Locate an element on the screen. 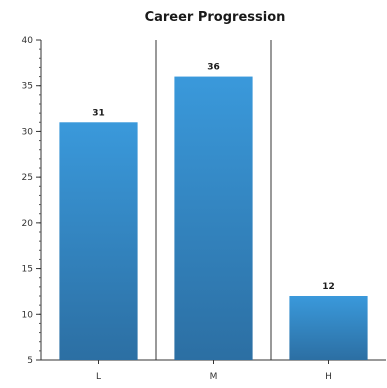 The height and width of the screenshot is (388, 387). y-tick-label: 10 is located at coordinates (28, 315).